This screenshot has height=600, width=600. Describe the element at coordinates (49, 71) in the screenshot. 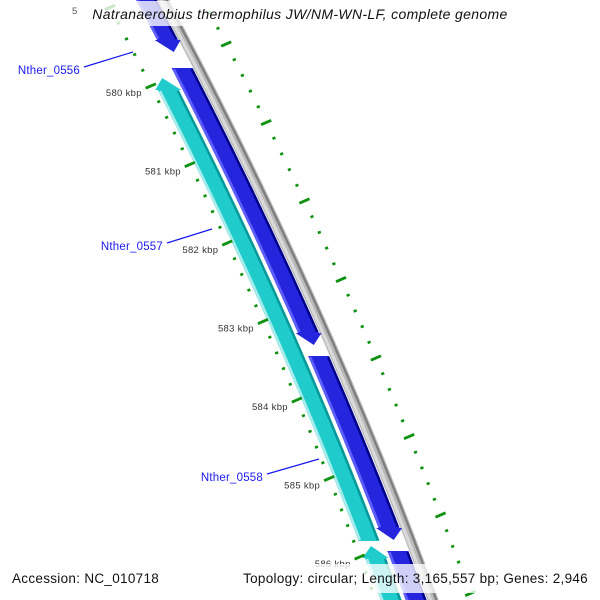

I see `gene-label: Nther_0556` at that location.